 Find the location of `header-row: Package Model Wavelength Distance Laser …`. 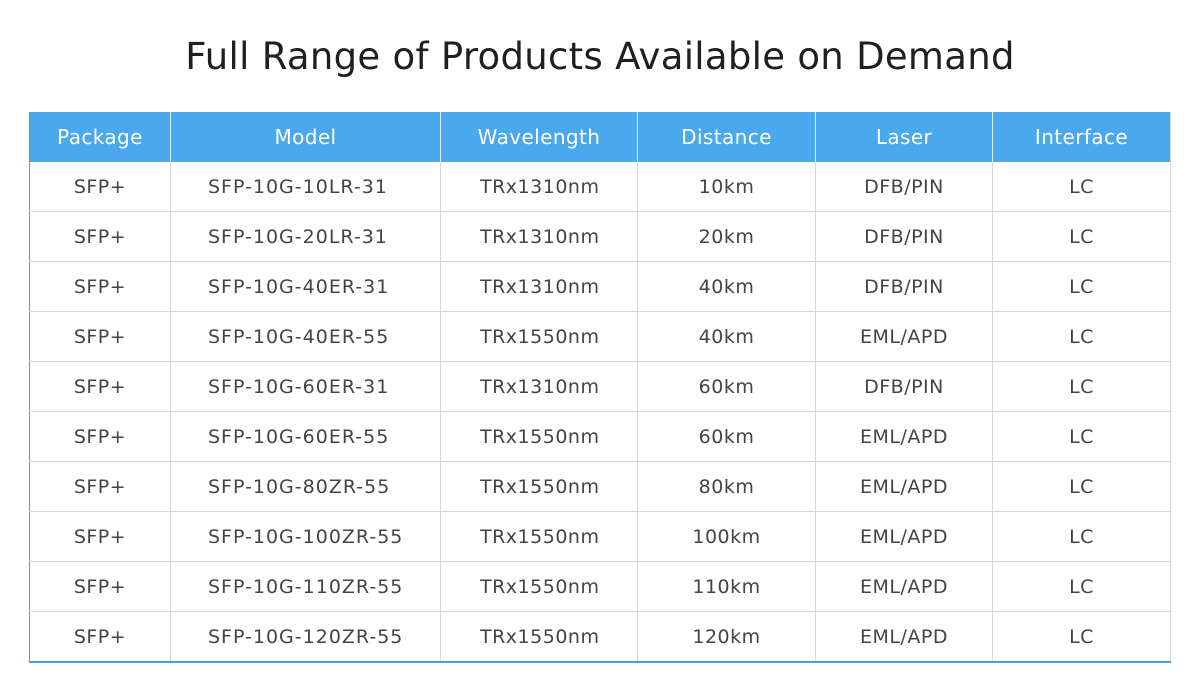

header-row: Package Model Wavelength Distance Laser … is located at coordinates (600, 137).